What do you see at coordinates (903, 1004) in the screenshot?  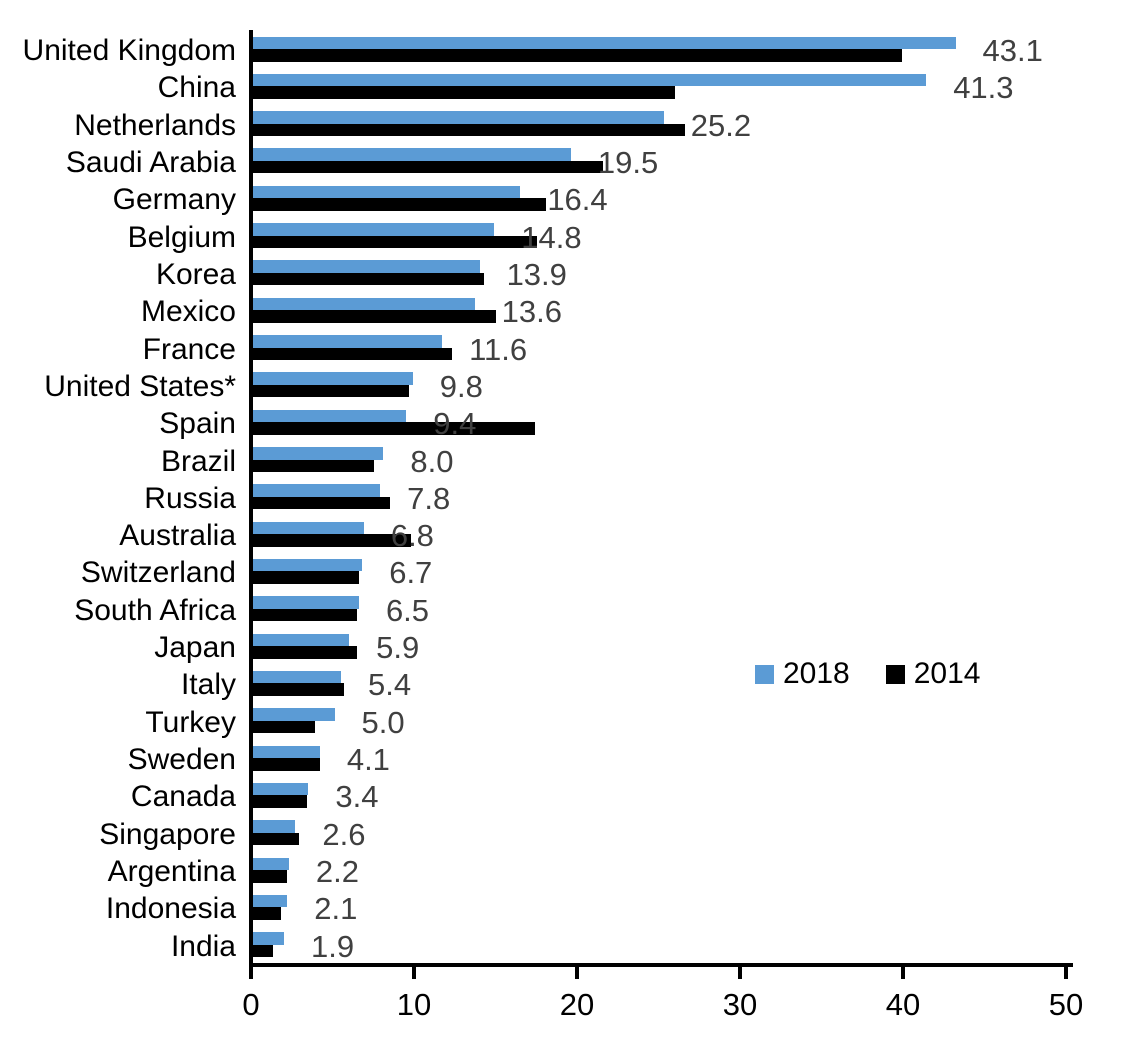 I see `x-tick-label: 40` at bounding box center [903, 1004].